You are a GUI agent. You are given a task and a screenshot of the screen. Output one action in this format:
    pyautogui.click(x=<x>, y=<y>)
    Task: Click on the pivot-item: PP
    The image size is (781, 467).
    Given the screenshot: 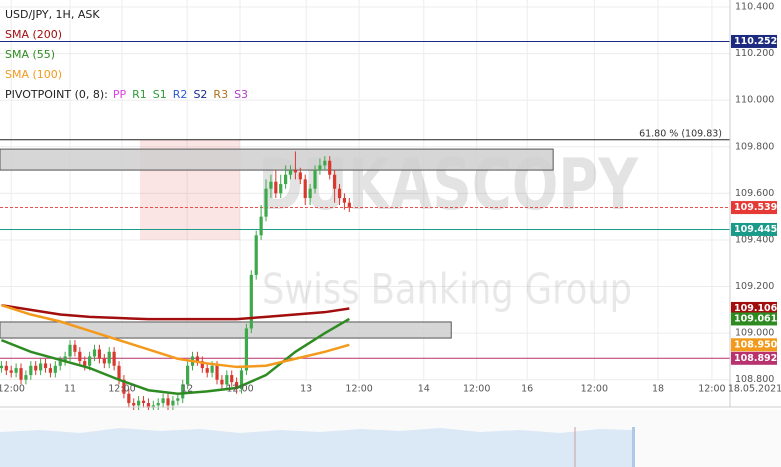 What is the action you would take?
    pyautogui.click(x=120, y=94)
    